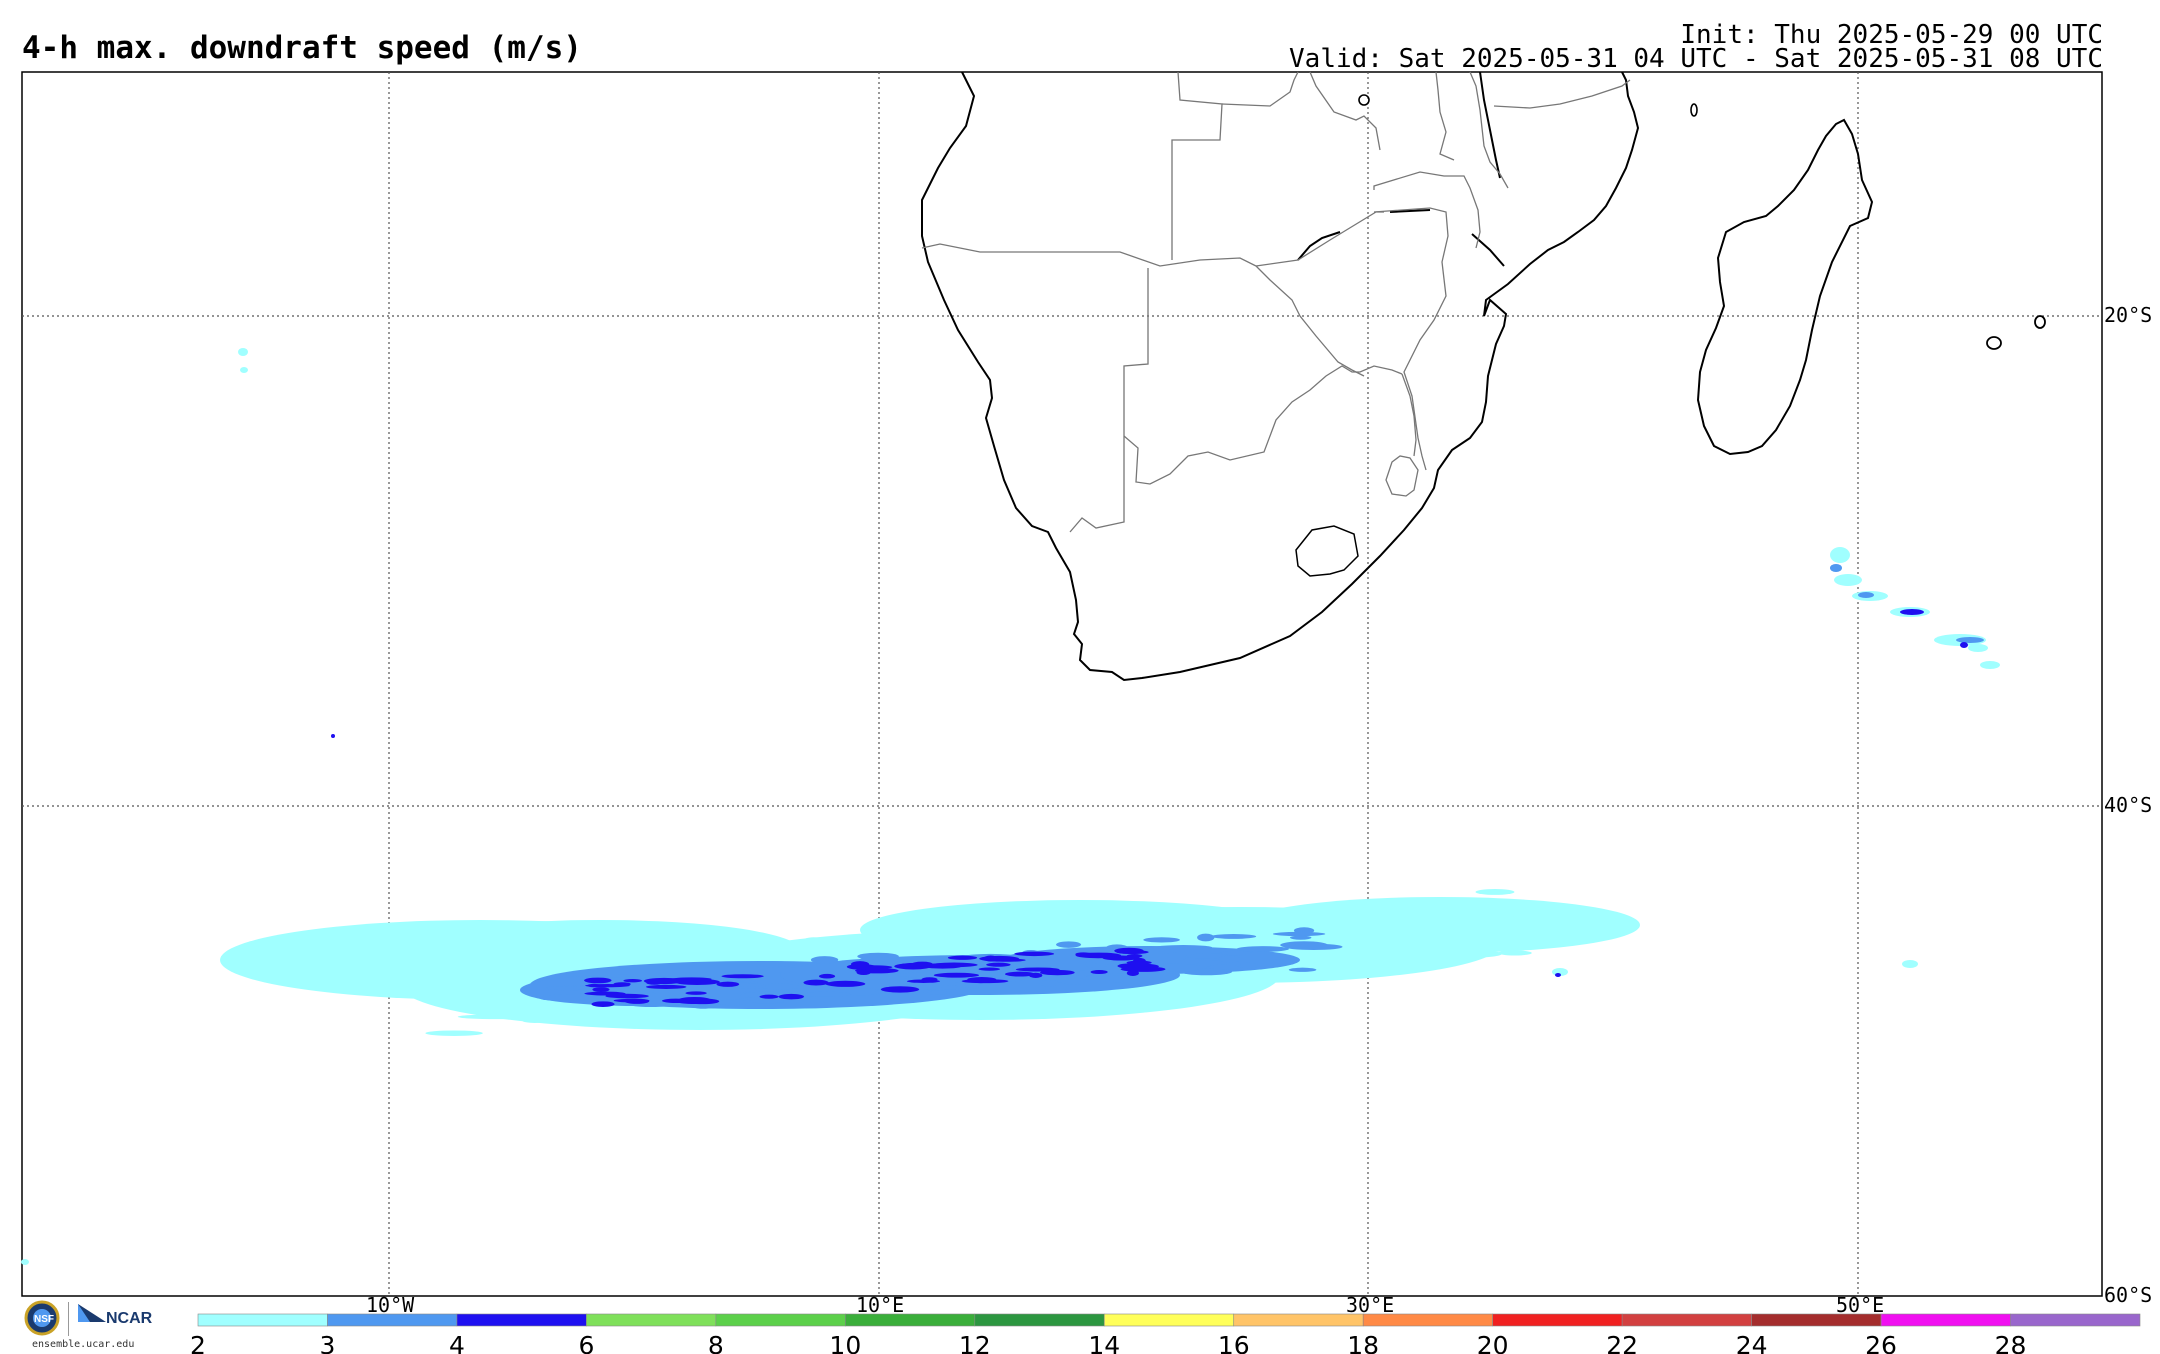  I want to click on border-zambia-malawi, so click(1427, 210).